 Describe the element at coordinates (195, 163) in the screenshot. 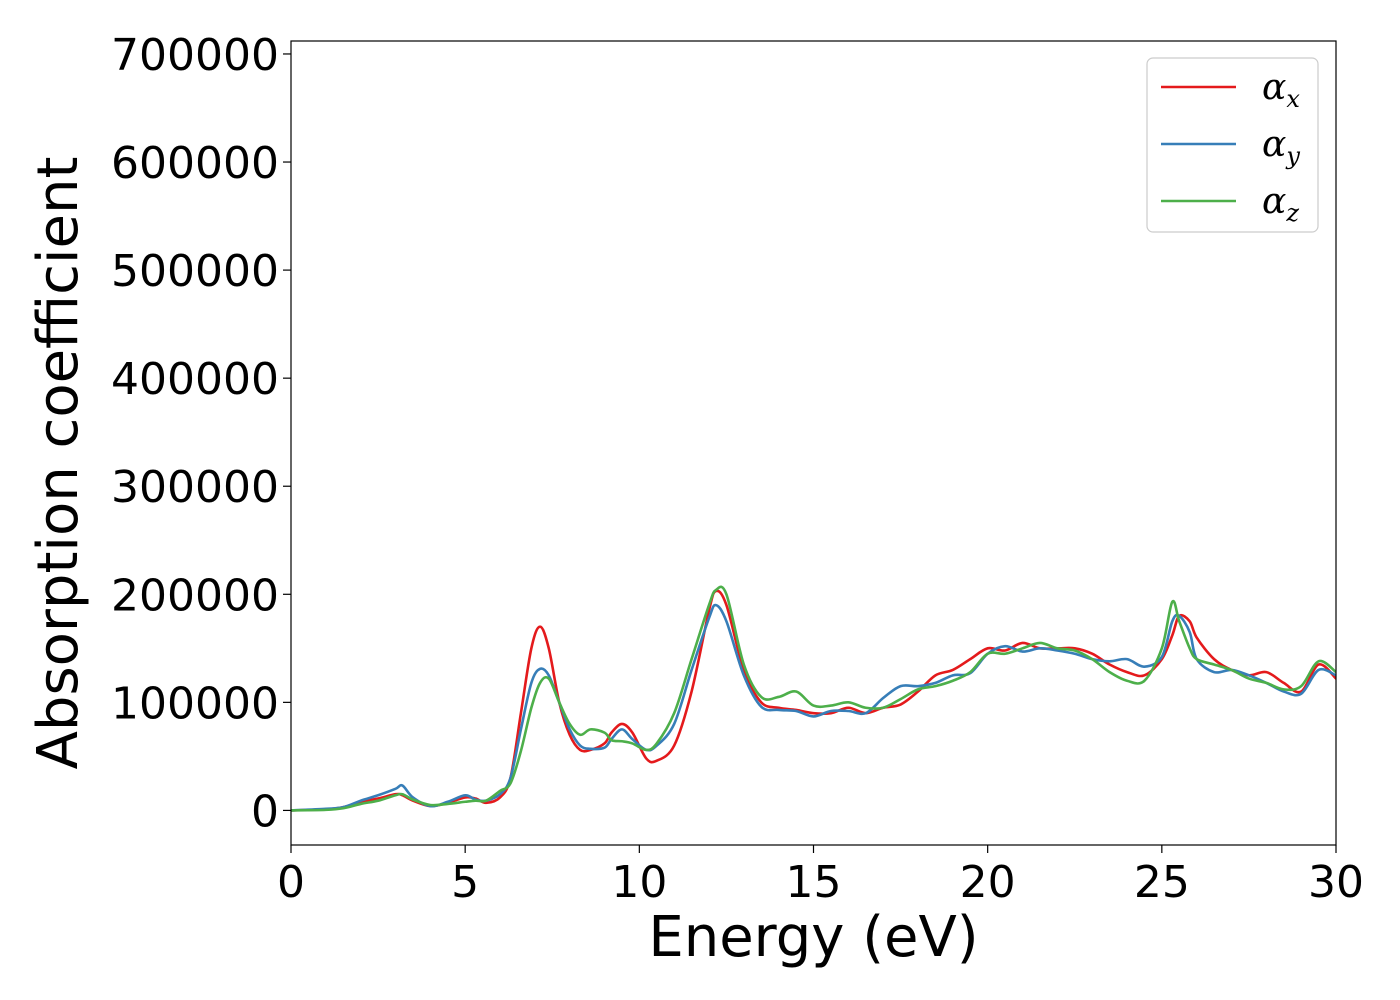

I see `y-tick-label: 600000` at that location.